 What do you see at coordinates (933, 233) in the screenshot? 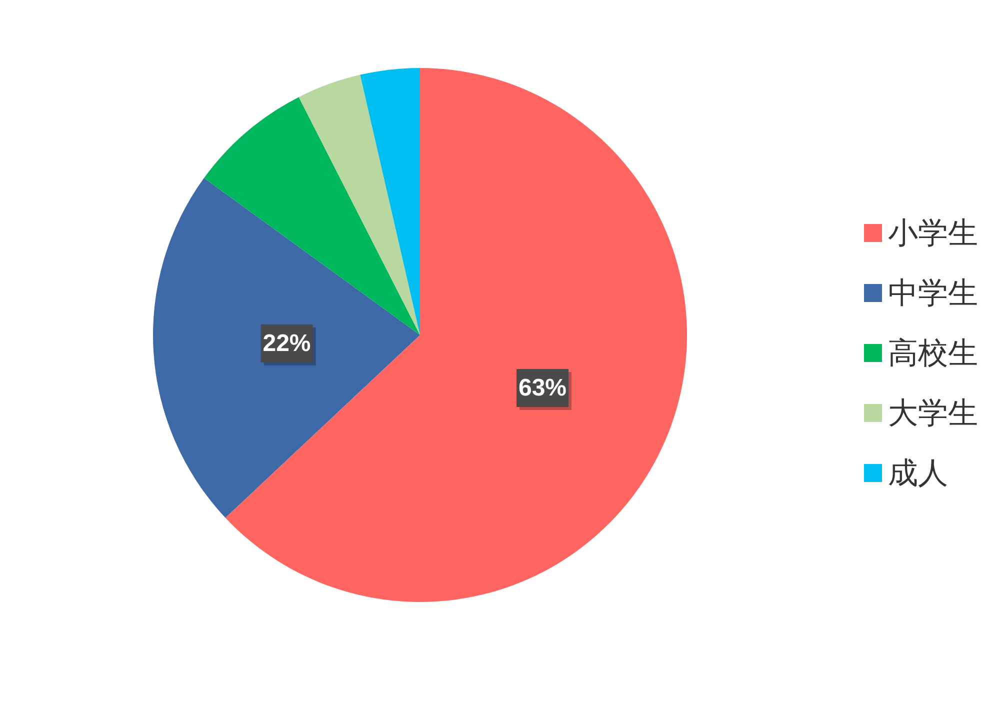
I see `legend-label: 小学生` at bounding box center [933, 233].